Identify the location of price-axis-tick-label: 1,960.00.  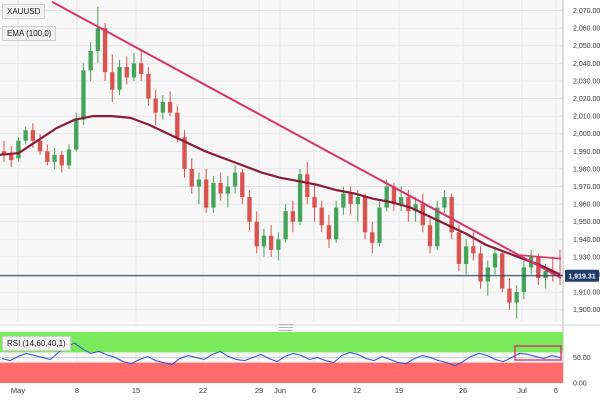
(586, 205).